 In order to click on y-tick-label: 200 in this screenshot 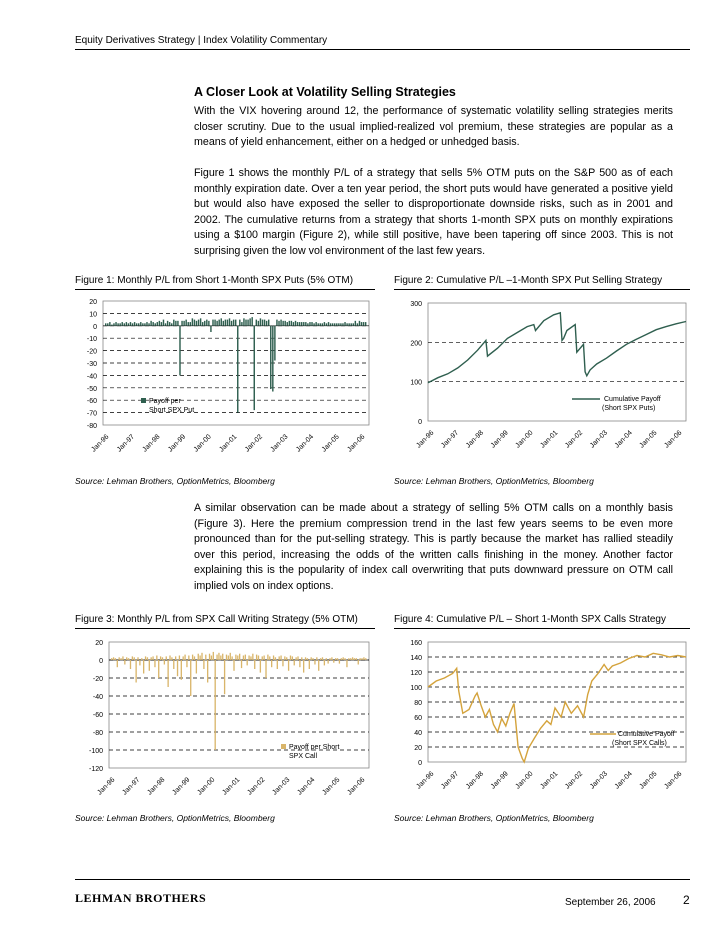, I will do `click(416, 343)`.